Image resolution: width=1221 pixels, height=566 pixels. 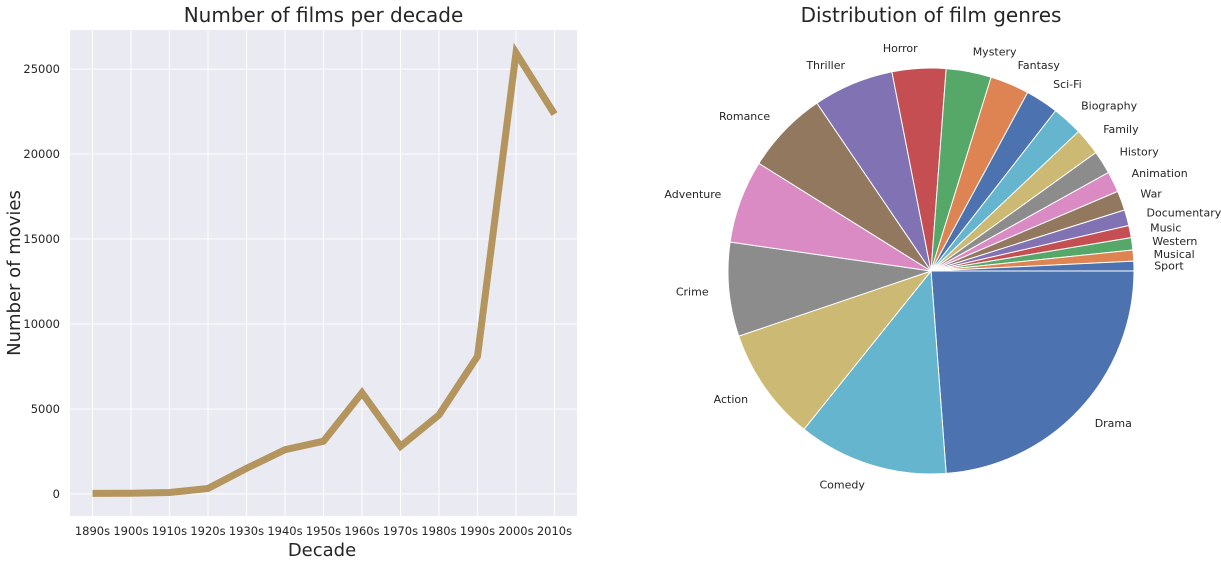 What do you see at coordinates (1109, 106) in the screenshot?
I see `pie-label-biography: Biography` at bounding box center [1109, 106].